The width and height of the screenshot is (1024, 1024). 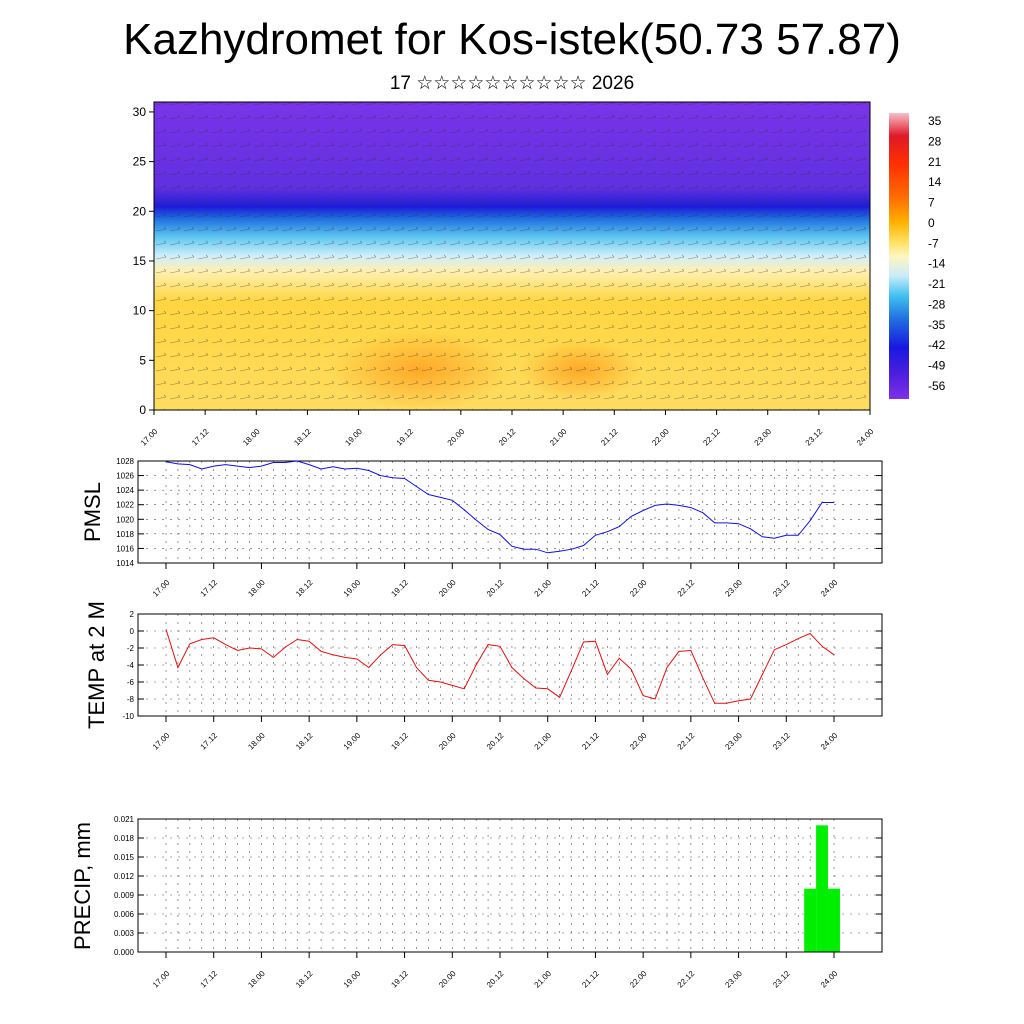 I want to click on cs-x-tick-label: 22.12, so click(x=711, y=437).